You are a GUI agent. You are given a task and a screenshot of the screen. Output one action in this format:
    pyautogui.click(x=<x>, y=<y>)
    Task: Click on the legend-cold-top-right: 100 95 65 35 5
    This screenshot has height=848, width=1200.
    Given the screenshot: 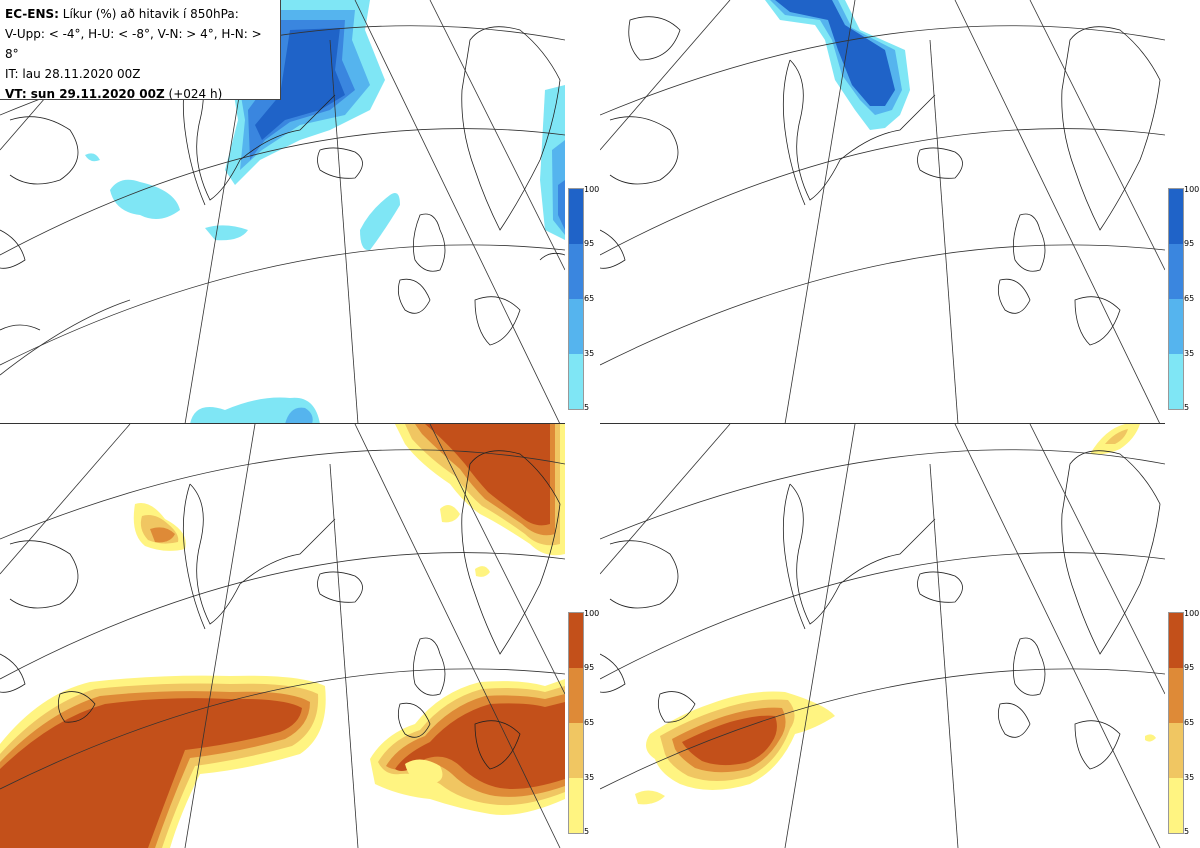 What is the action you would take?
    pyautogui.click(x=1184, y=301)
    